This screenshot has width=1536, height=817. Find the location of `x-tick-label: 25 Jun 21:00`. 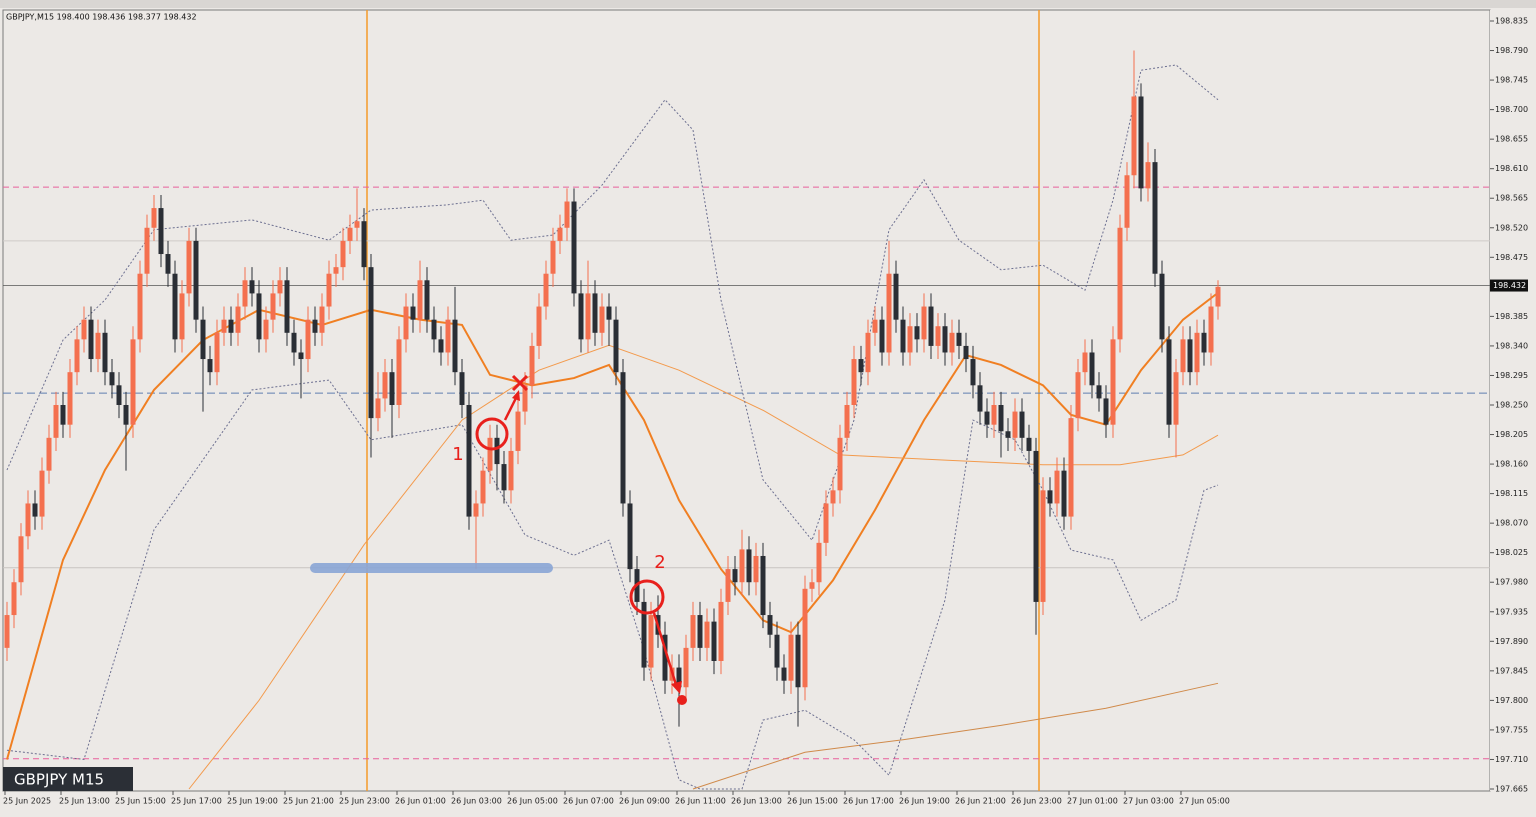

x-tick-label: 25 Jun 21:00 is located at coordinates (308, 801).